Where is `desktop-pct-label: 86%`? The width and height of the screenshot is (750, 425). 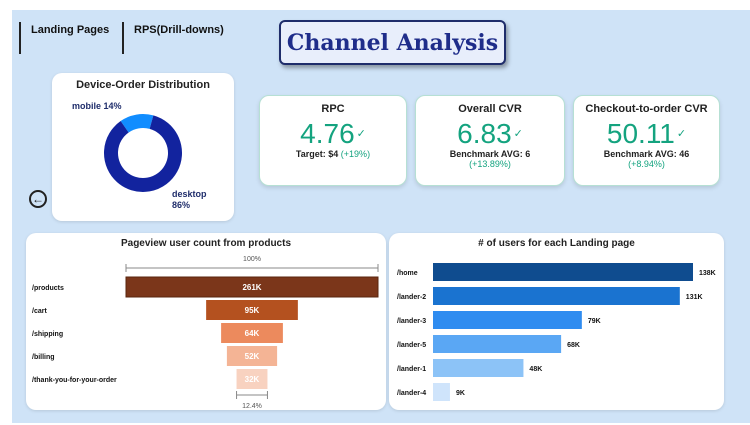
desktop-pct-label: 86% is located at coordinates (181, 205).